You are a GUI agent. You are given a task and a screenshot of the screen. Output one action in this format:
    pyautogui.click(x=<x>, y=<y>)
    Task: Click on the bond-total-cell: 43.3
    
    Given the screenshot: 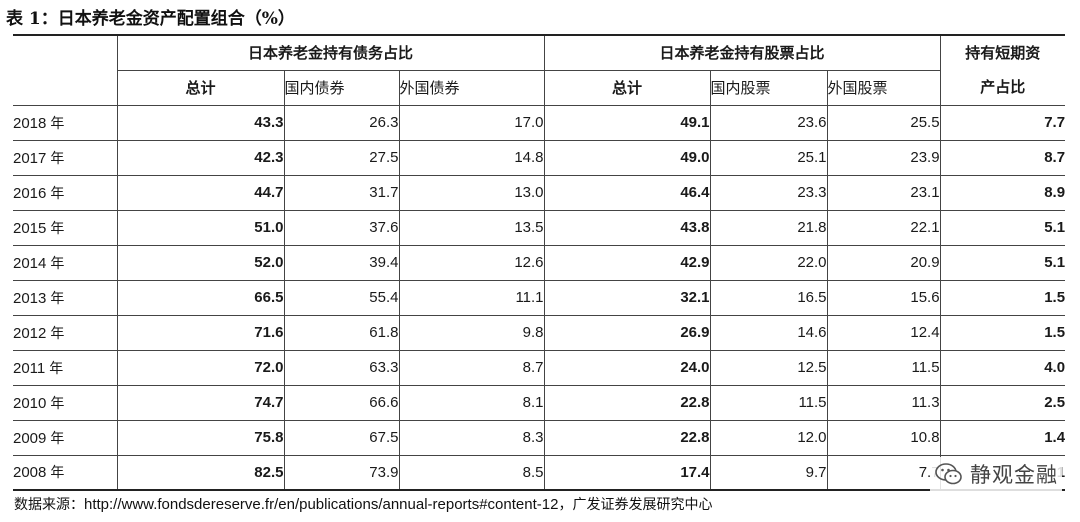 What is the action you would take?
    pyautogui.click(x=200, y=122)
    